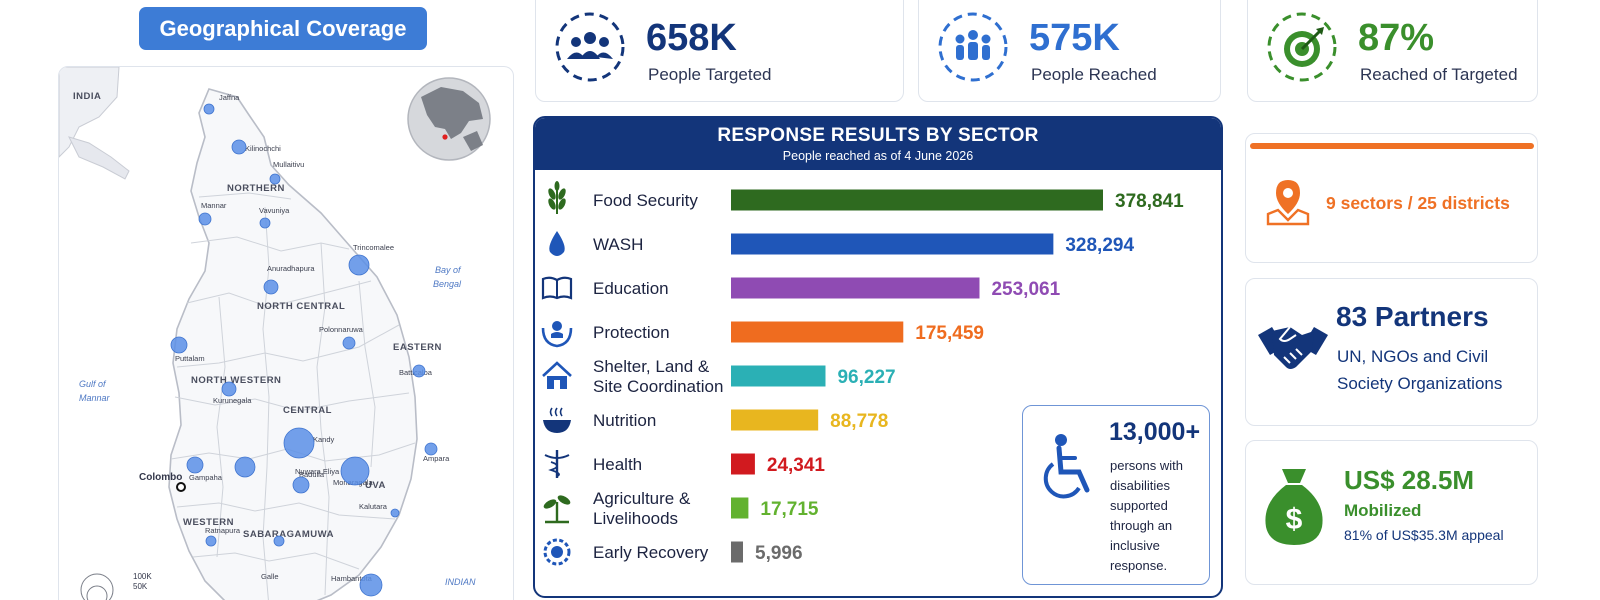  What do you see at coordinates (1155, 432) in the screenshot?
I see `disability-count: 13,000+` at bounding box center [1155, 432].